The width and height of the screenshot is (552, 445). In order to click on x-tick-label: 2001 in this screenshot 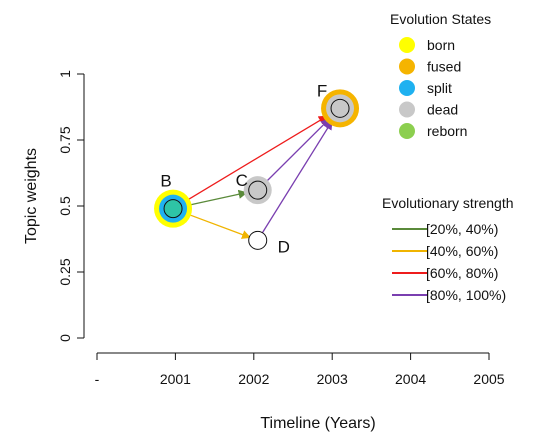, I will do `click(175, 379)`.